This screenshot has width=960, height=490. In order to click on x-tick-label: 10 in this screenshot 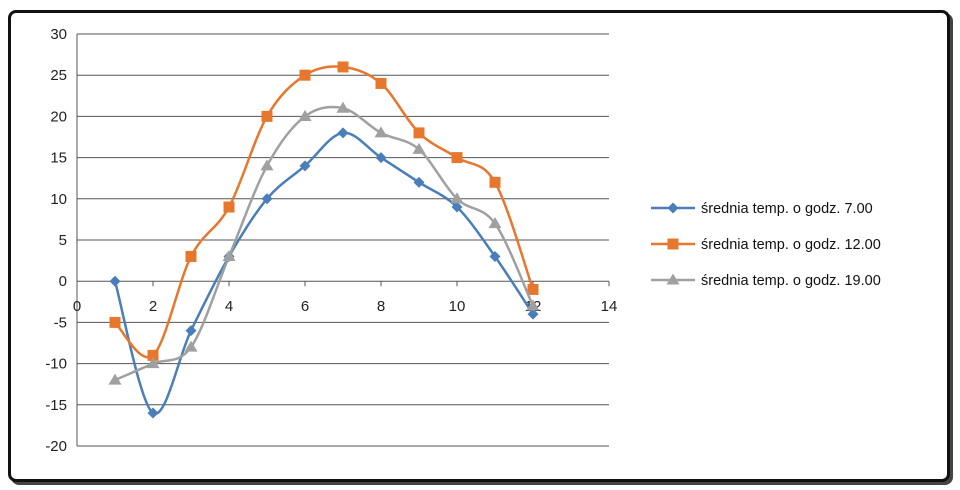, I will do `click(457, 306)`.